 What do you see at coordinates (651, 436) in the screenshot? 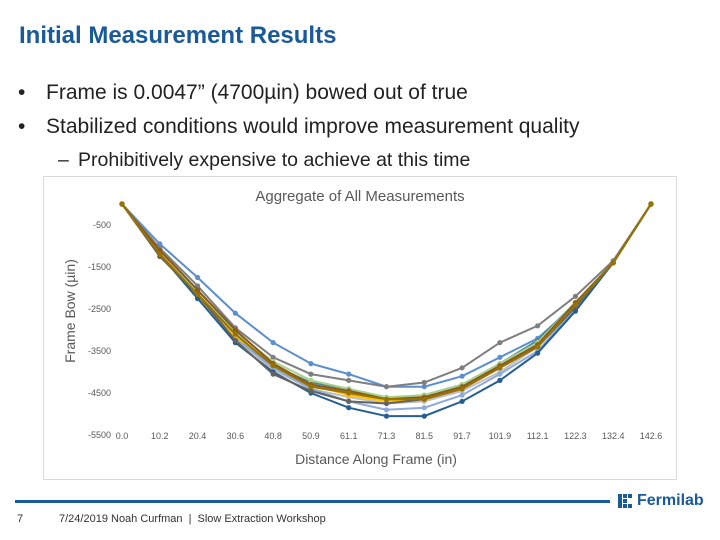
I see `x-tick-label: 142.6` at bounding box center [651, 436].